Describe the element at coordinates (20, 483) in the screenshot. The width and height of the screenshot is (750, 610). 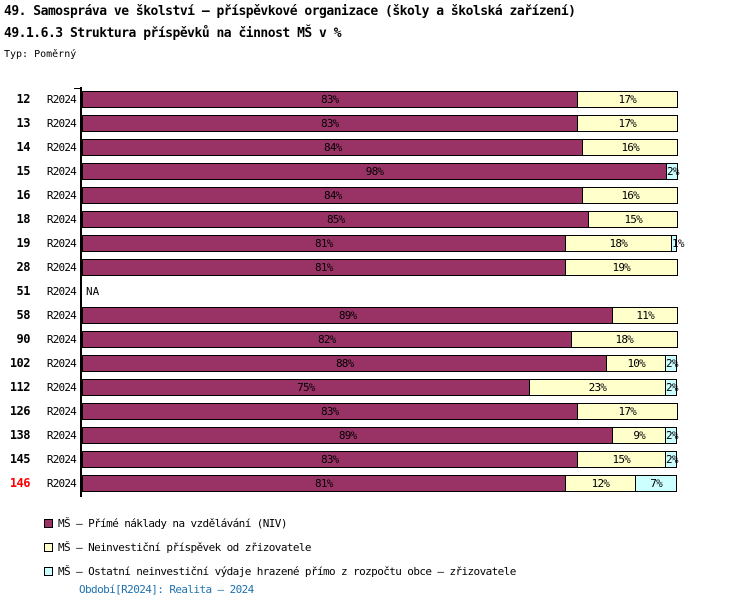
I see `row-category-label: 146` at that location.